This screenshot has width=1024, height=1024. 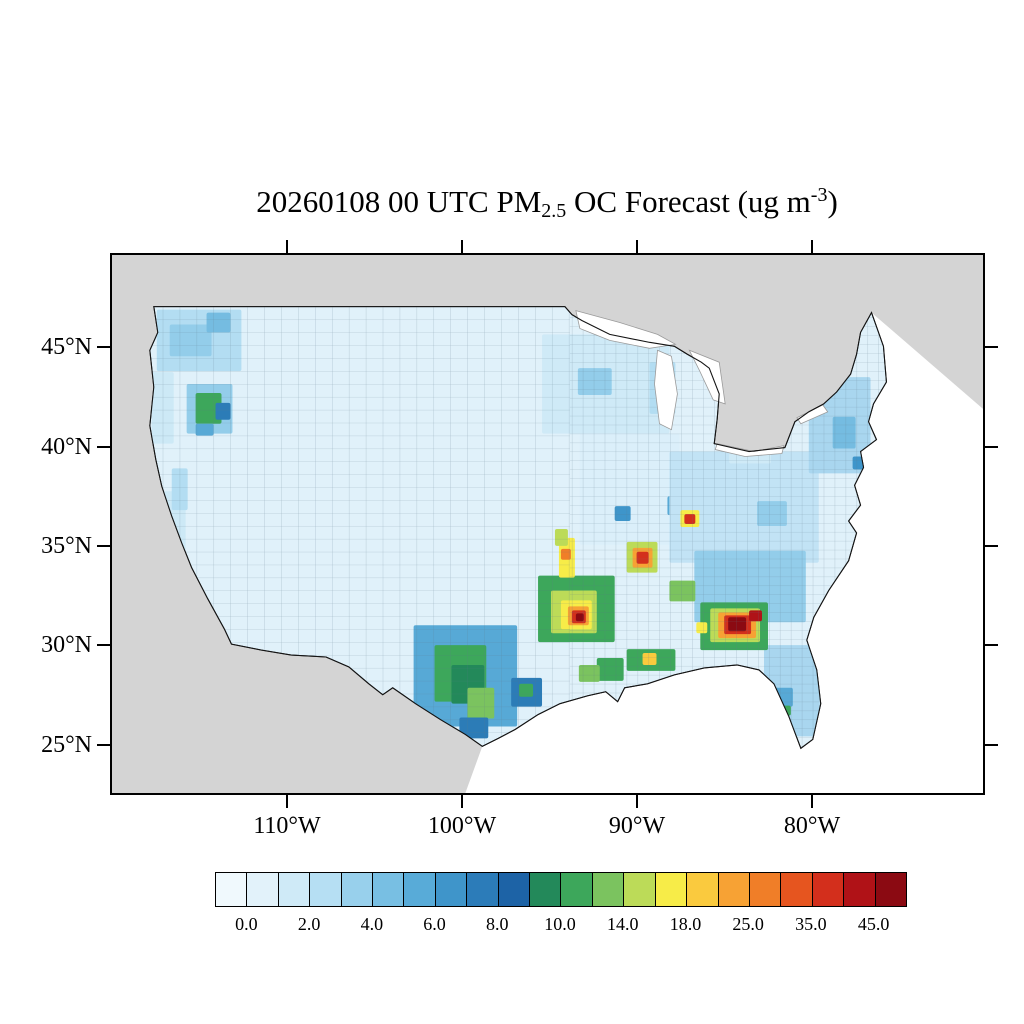 What do you see at coordinates (873, 924) in the screenshot?
I see `colorbar-tick-label: 45.0` at bounding box center [873, 924].